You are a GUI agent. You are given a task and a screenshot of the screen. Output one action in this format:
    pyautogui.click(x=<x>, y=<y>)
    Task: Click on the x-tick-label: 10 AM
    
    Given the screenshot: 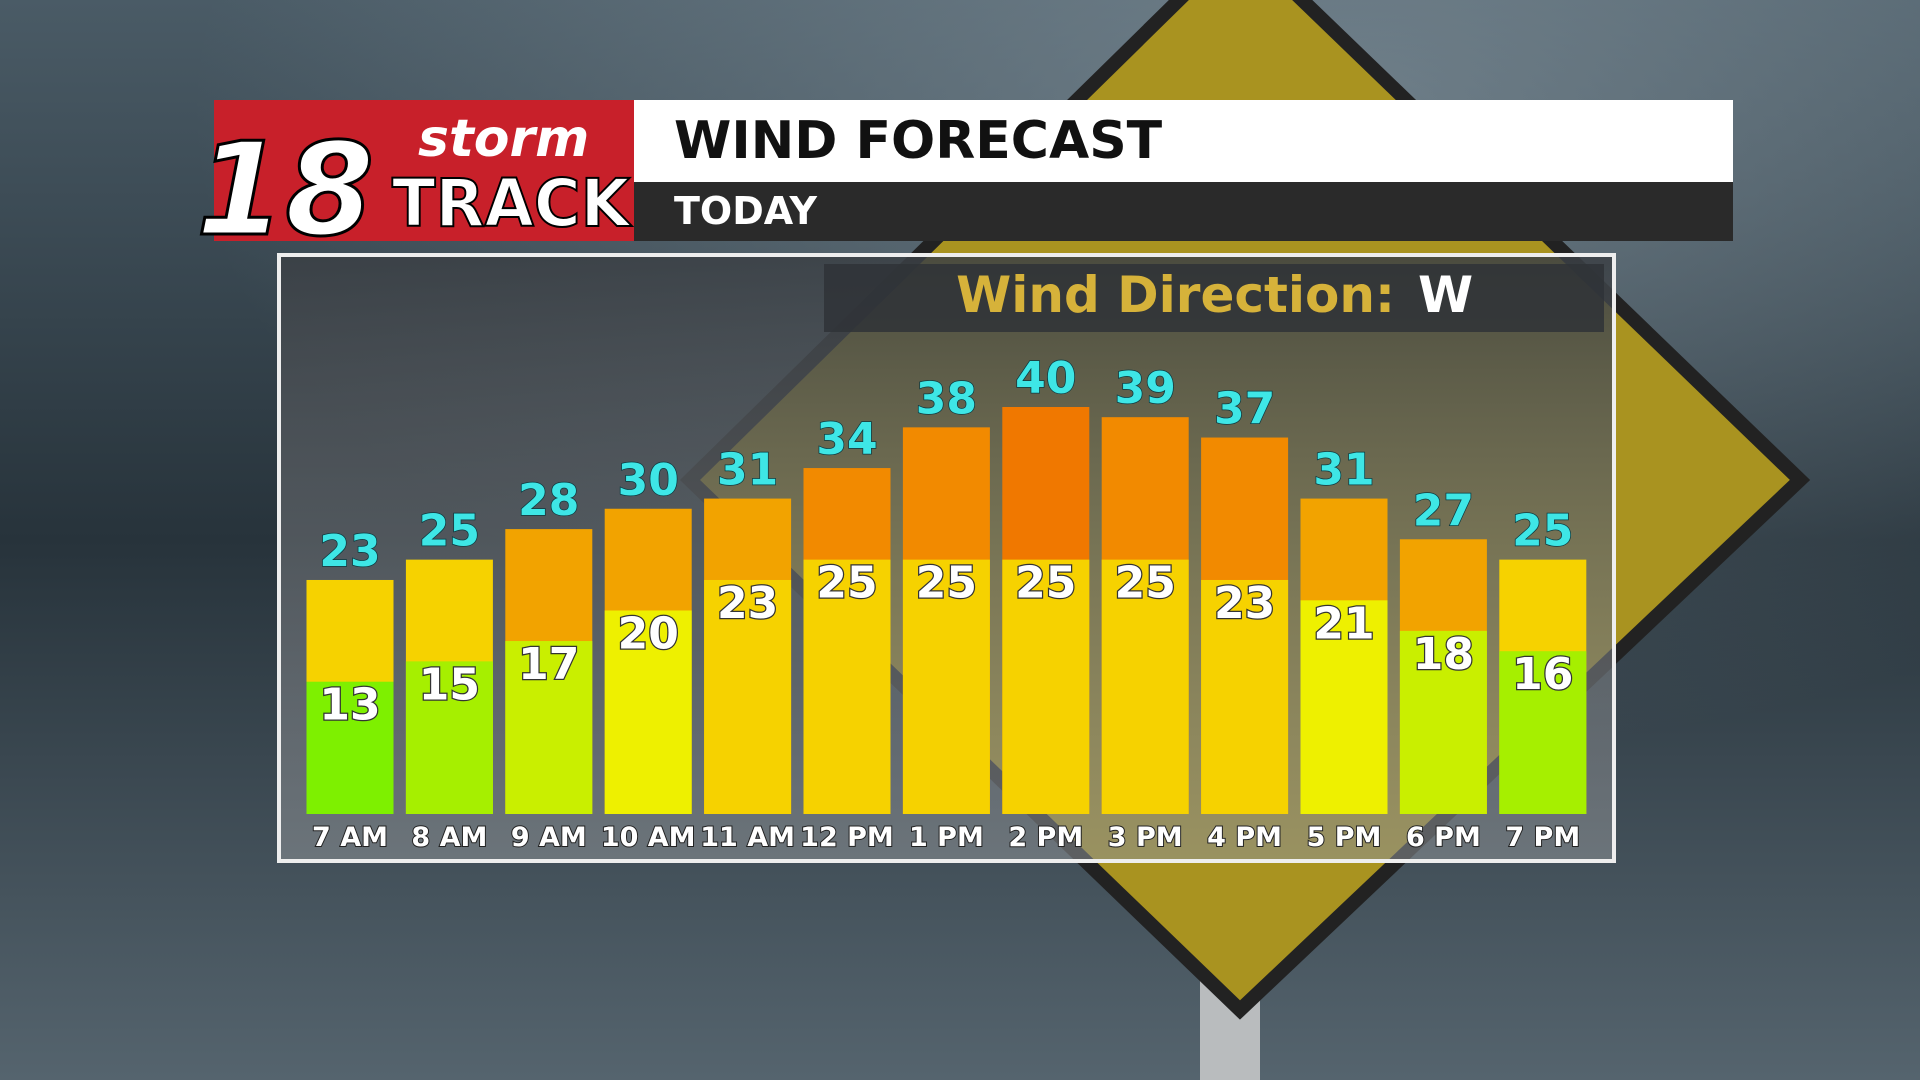 What is the action you would take?
    pyautogui.click(x=648, y=837)
    